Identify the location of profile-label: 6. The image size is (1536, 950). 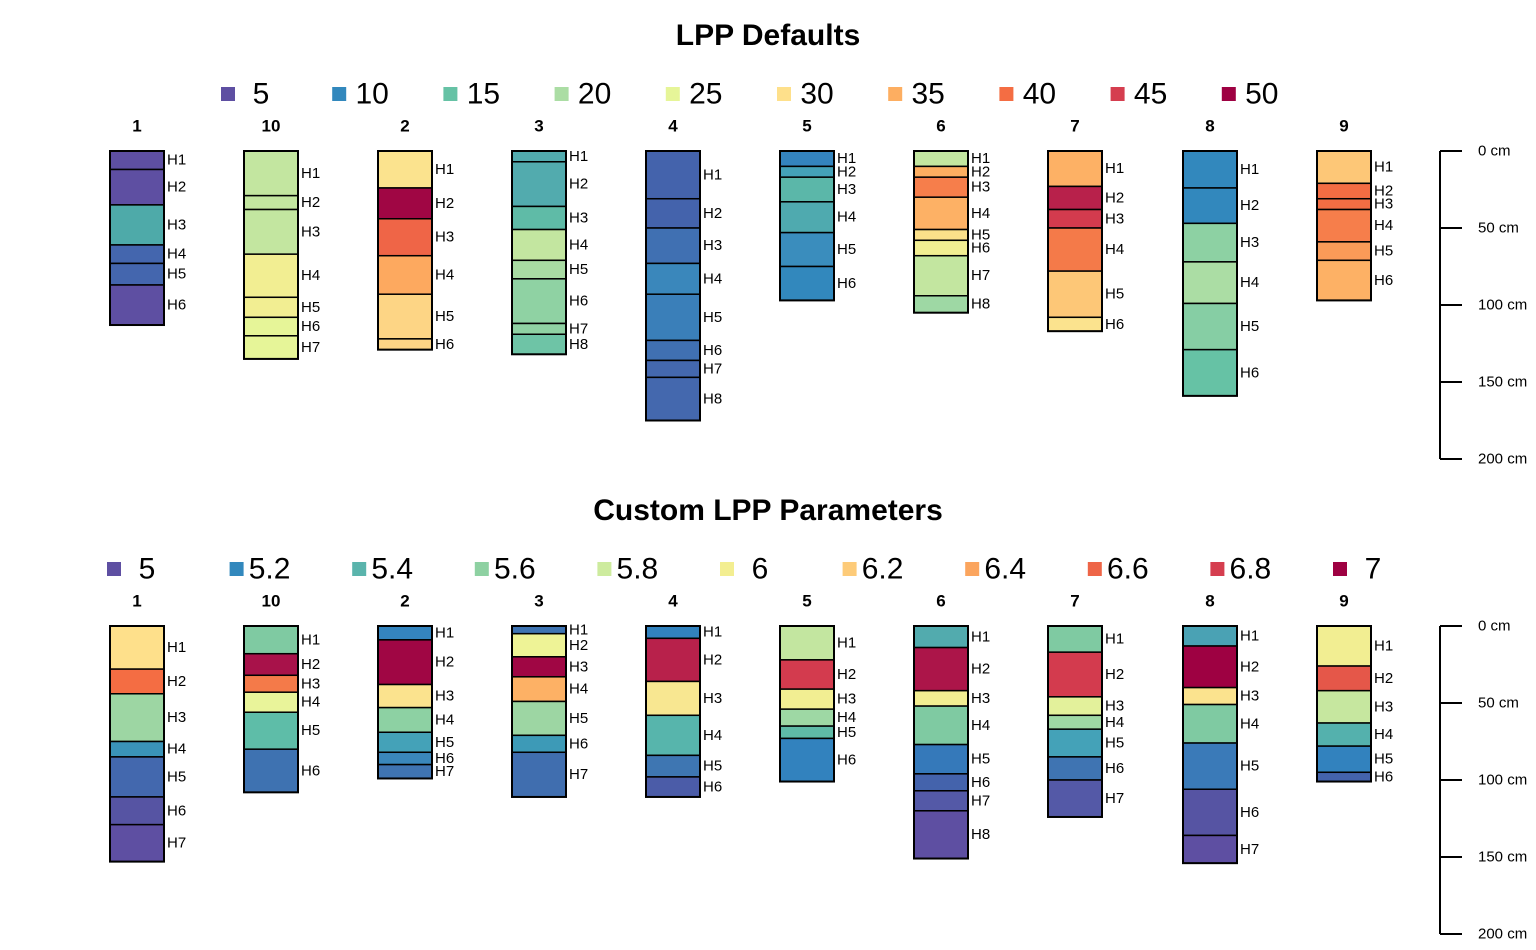
(940, 600).